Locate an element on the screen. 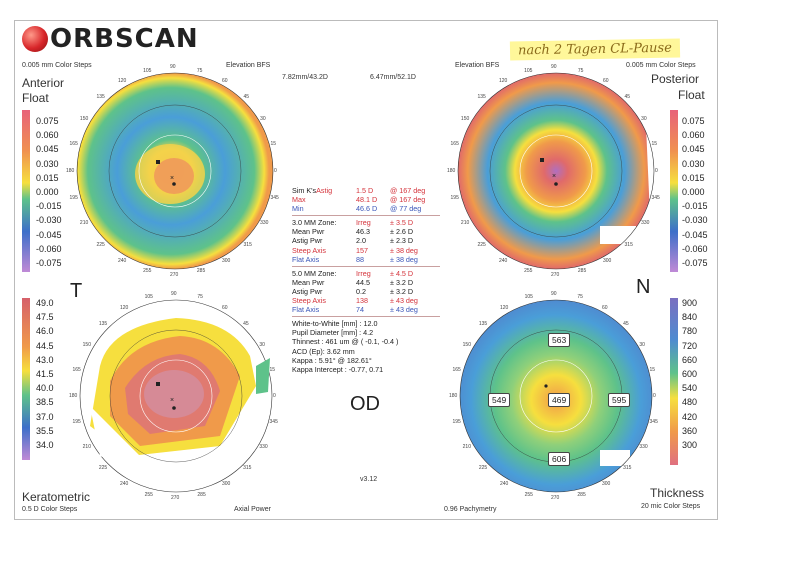 The image size is (800, 582). keratometric-title: Keratometric is located at coordinates (56, 497).